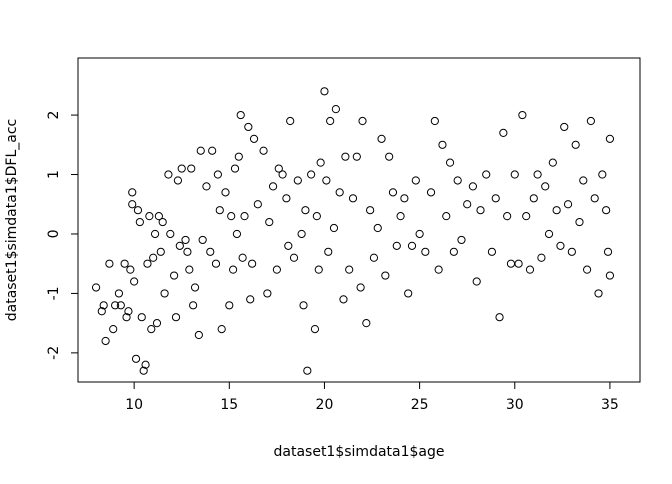  What do you see at coordinates (610, 405) in the screenshot?
I see `x-tick-label: 35` at bounding box center [610, 405].